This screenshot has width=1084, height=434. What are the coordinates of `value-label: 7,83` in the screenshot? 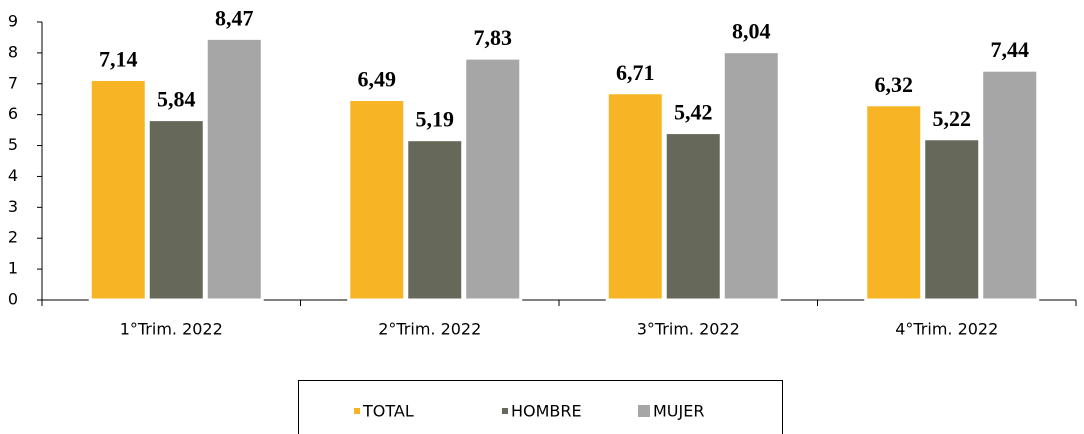 It's located at (493, 37).